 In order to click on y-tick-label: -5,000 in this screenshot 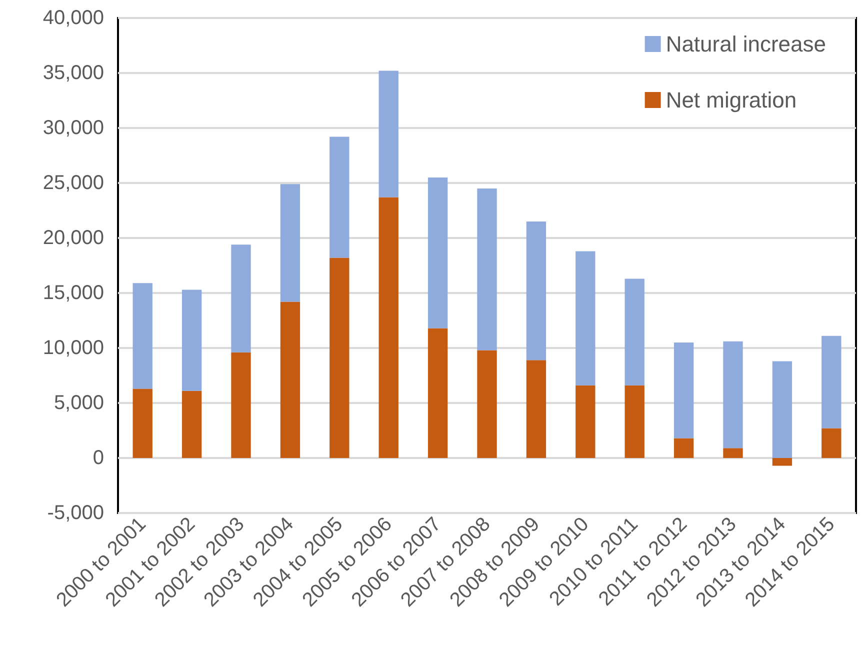, I will do `click(75, 513)`.